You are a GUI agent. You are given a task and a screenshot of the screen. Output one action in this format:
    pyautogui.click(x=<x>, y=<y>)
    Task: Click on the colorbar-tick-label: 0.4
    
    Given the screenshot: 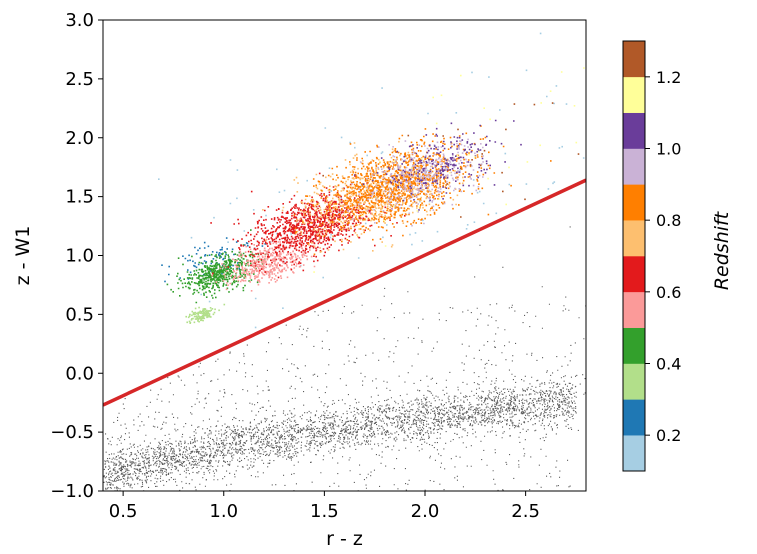 What is the action you would take?
    pyautogui.click(x=668, y=364)
    